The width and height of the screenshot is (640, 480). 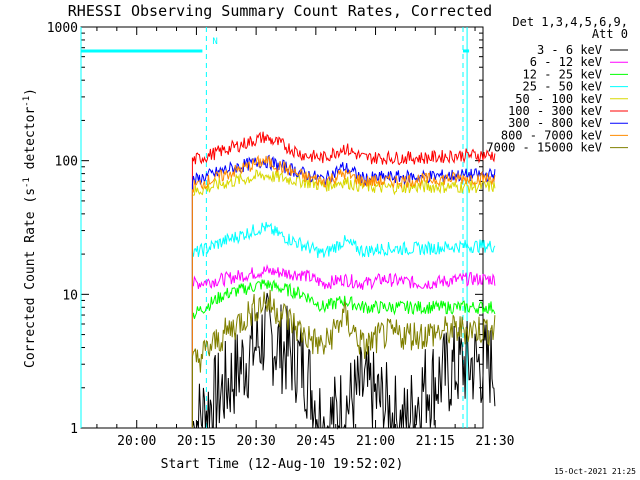 I want to click on x-tick-label: 20:30, so click(x=256, y=441).